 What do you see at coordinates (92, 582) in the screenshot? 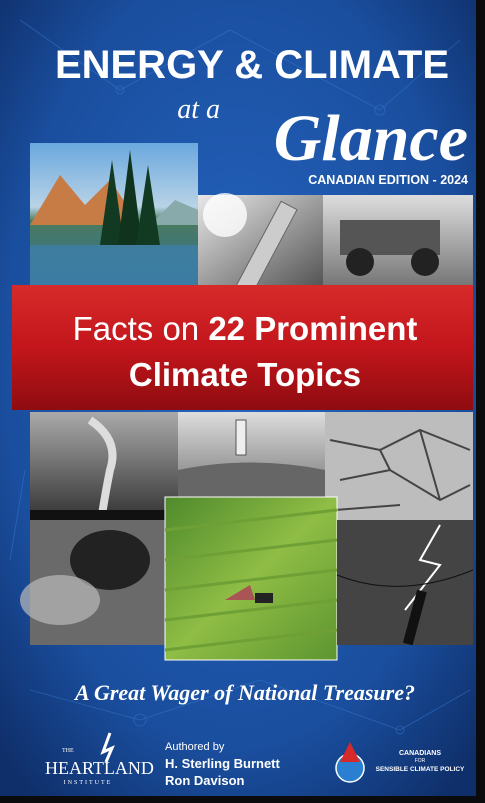
I see `photo-smoke-trees` at bounding box center [92, 582].